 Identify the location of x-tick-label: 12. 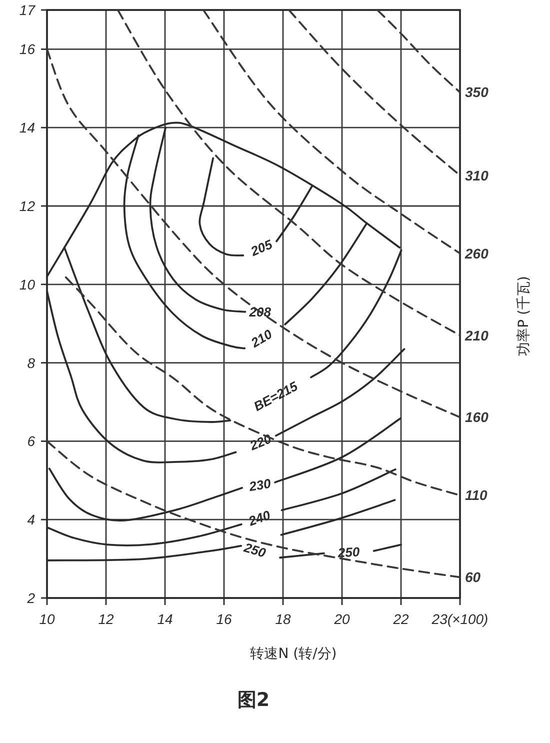
(106, 619).